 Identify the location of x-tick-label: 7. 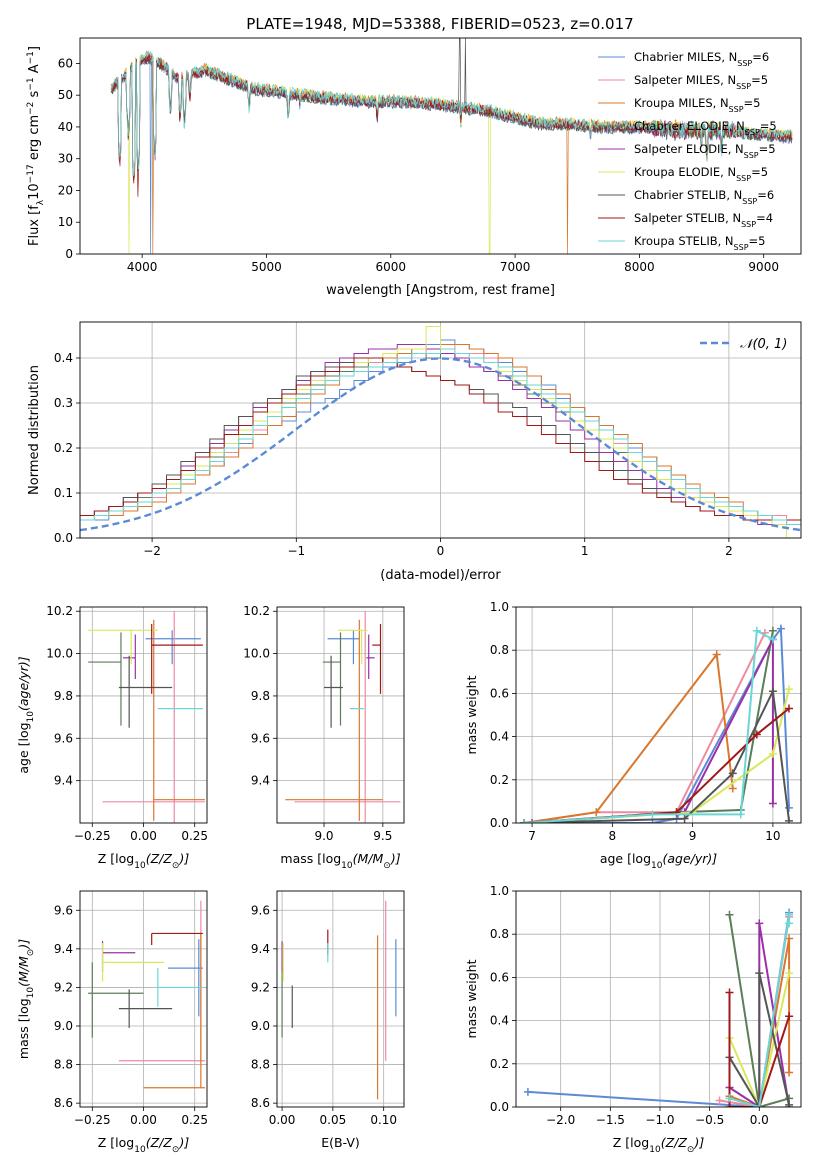
(532, 836).